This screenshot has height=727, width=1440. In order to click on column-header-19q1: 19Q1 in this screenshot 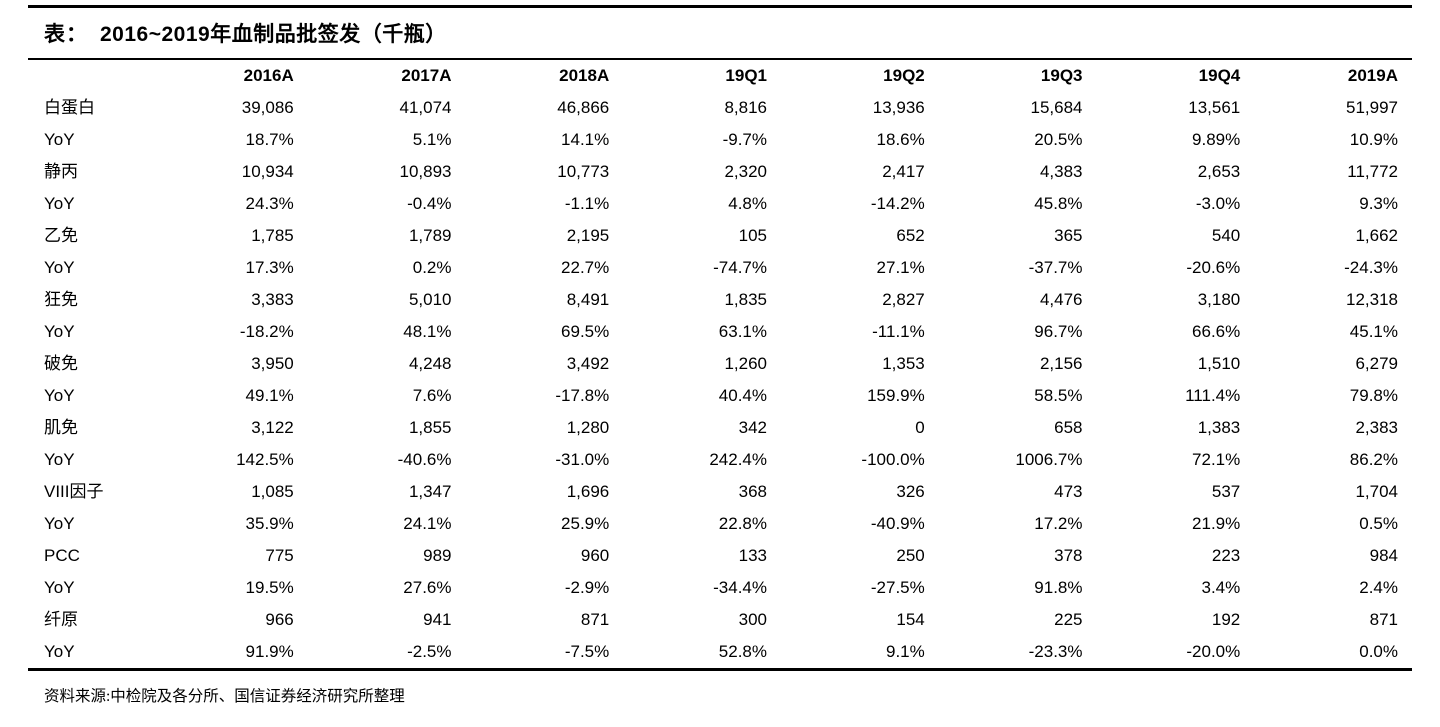, I will do `click(746, 75)`.